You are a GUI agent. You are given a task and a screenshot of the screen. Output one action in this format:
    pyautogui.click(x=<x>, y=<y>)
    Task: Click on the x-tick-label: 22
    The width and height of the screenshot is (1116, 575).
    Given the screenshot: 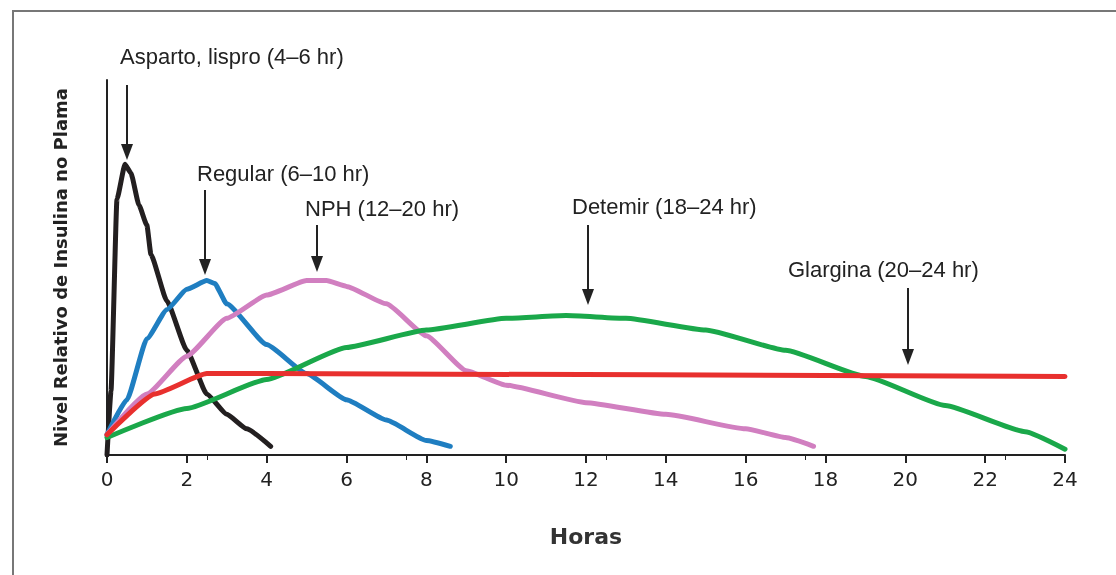 What is the action you would take?
    pyautogui.click(x=985, y=479)
    